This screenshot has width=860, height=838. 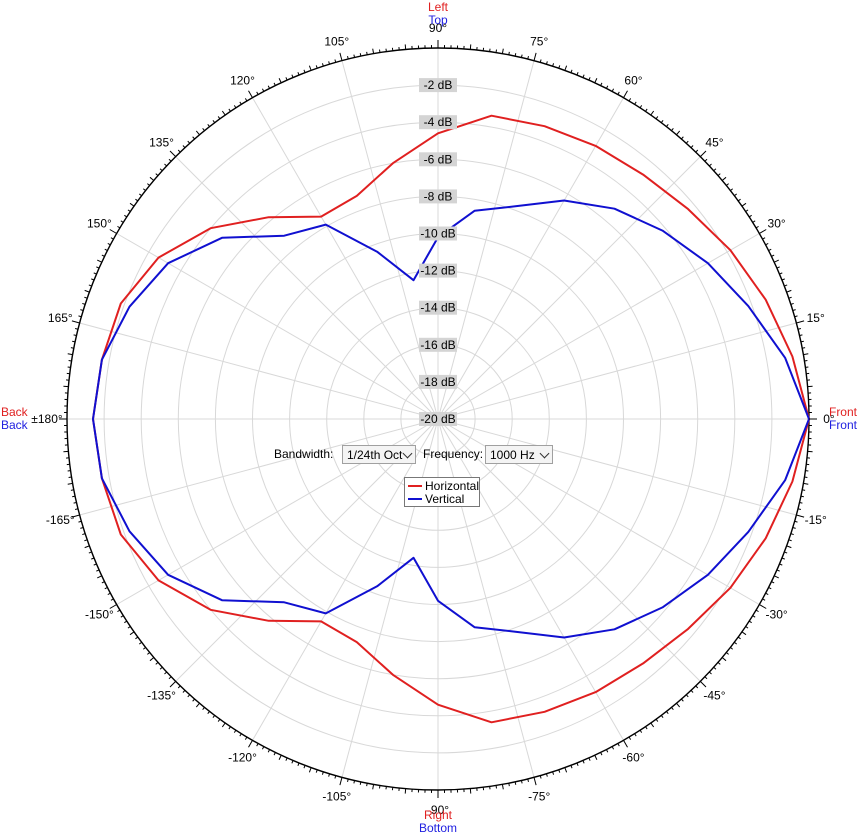 I want to click on radial-label: -12 dB, so click(x=438, y=270).